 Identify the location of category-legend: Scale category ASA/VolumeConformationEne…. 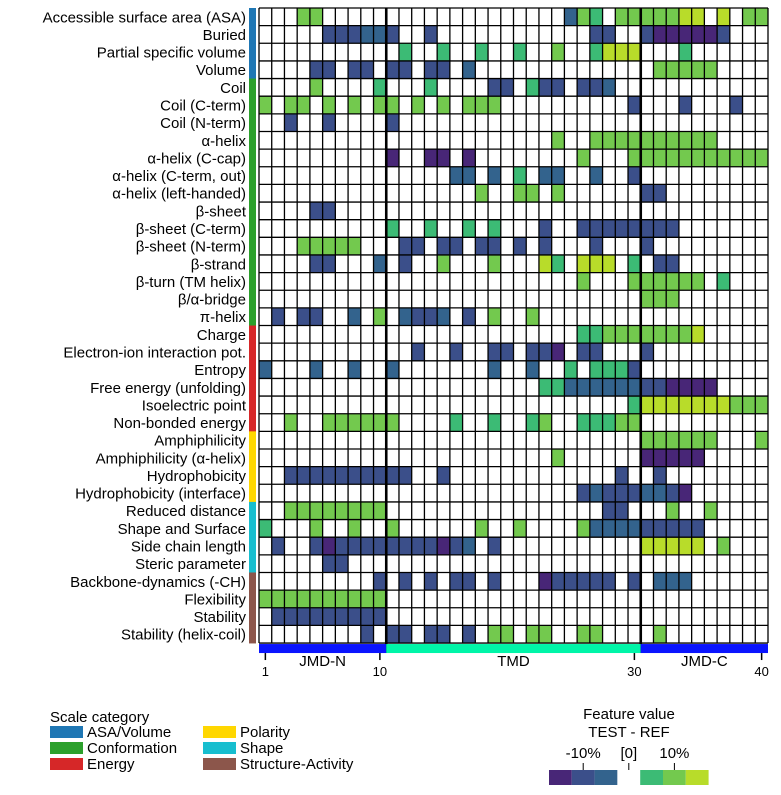
(202, 741).